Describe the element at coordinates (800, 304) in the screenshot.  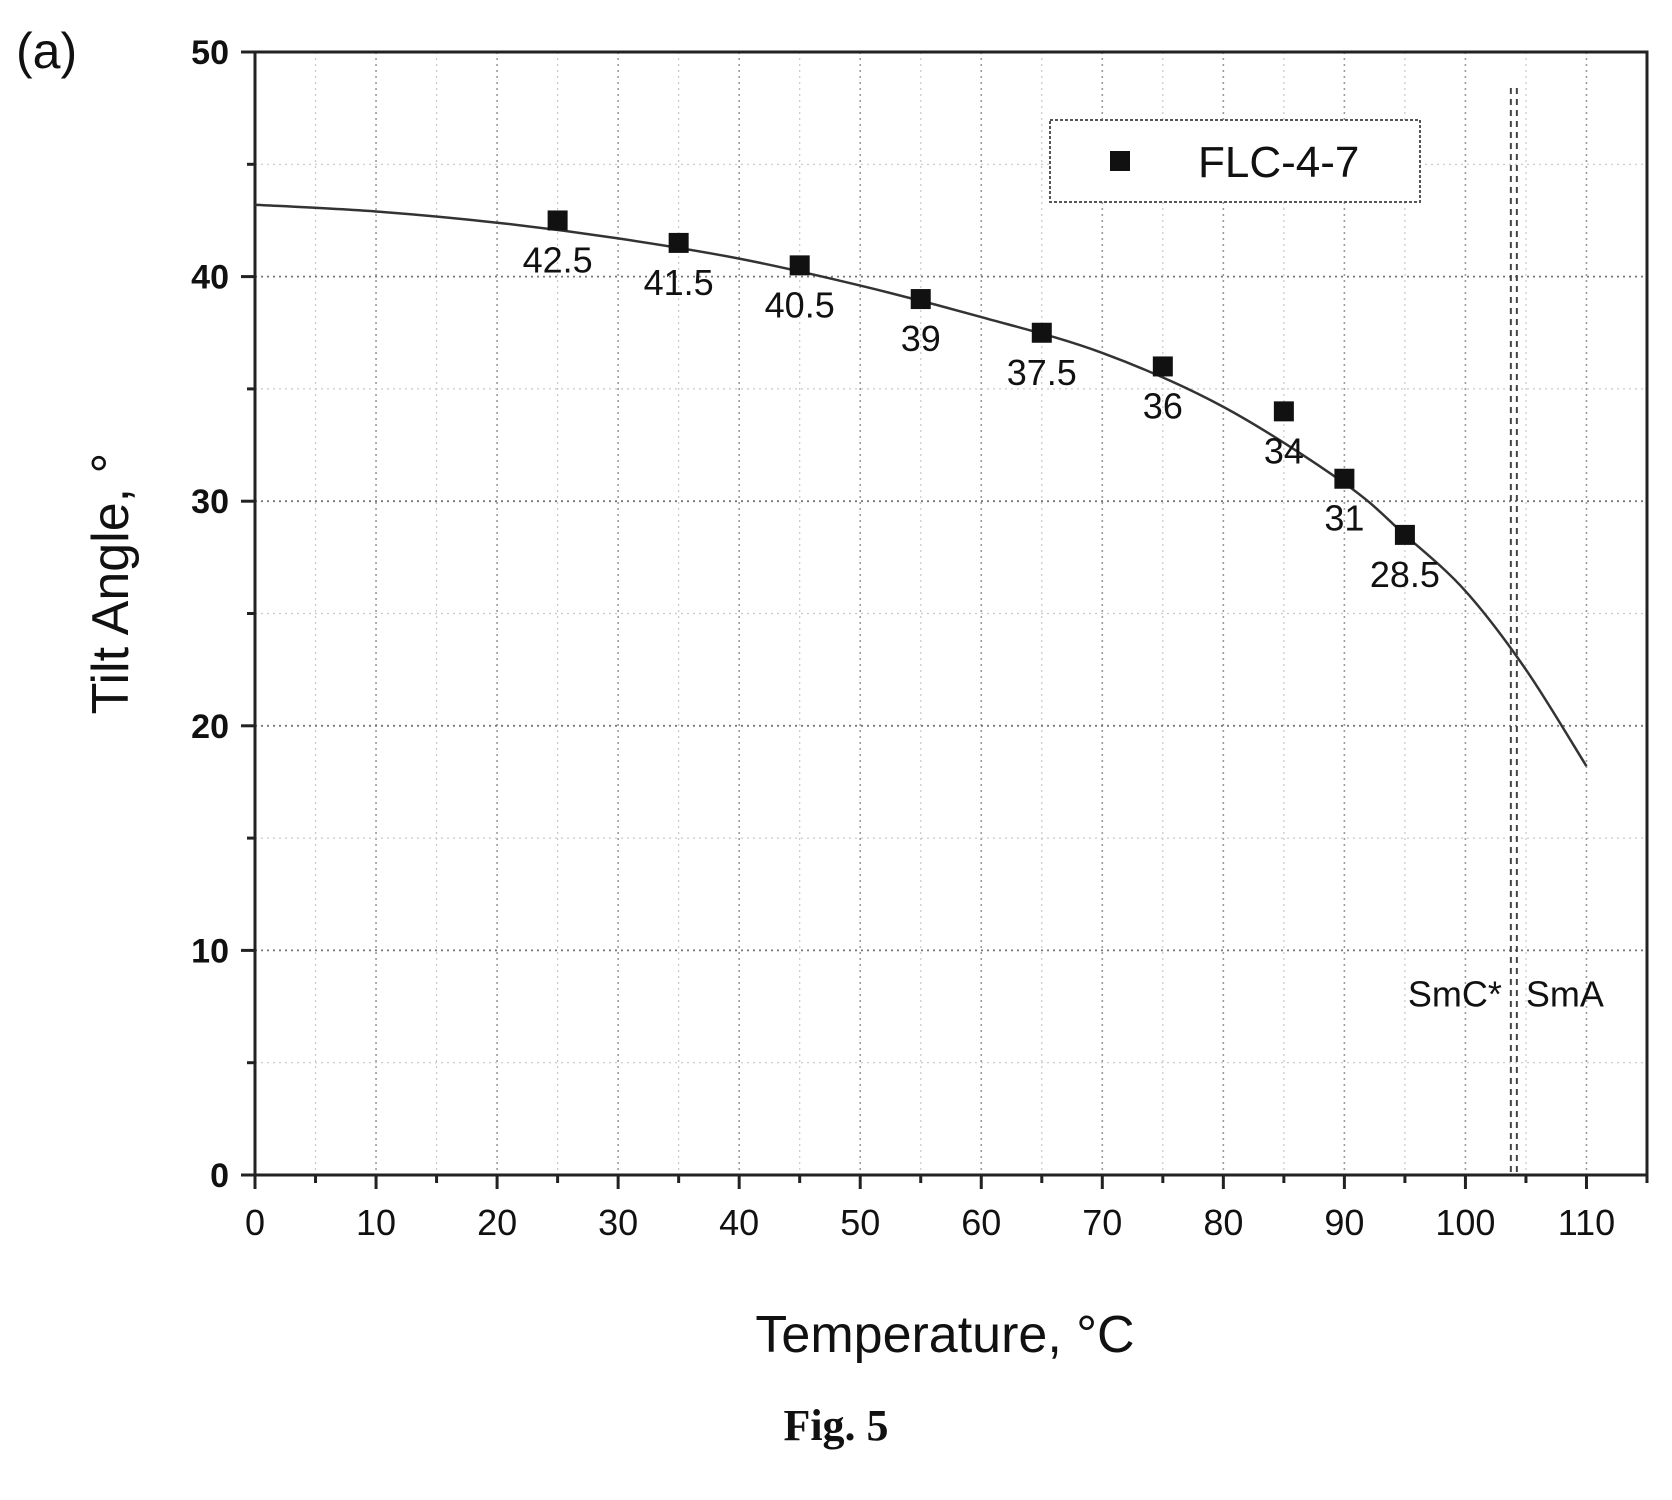
I see `data-label: 40.5` at that location.